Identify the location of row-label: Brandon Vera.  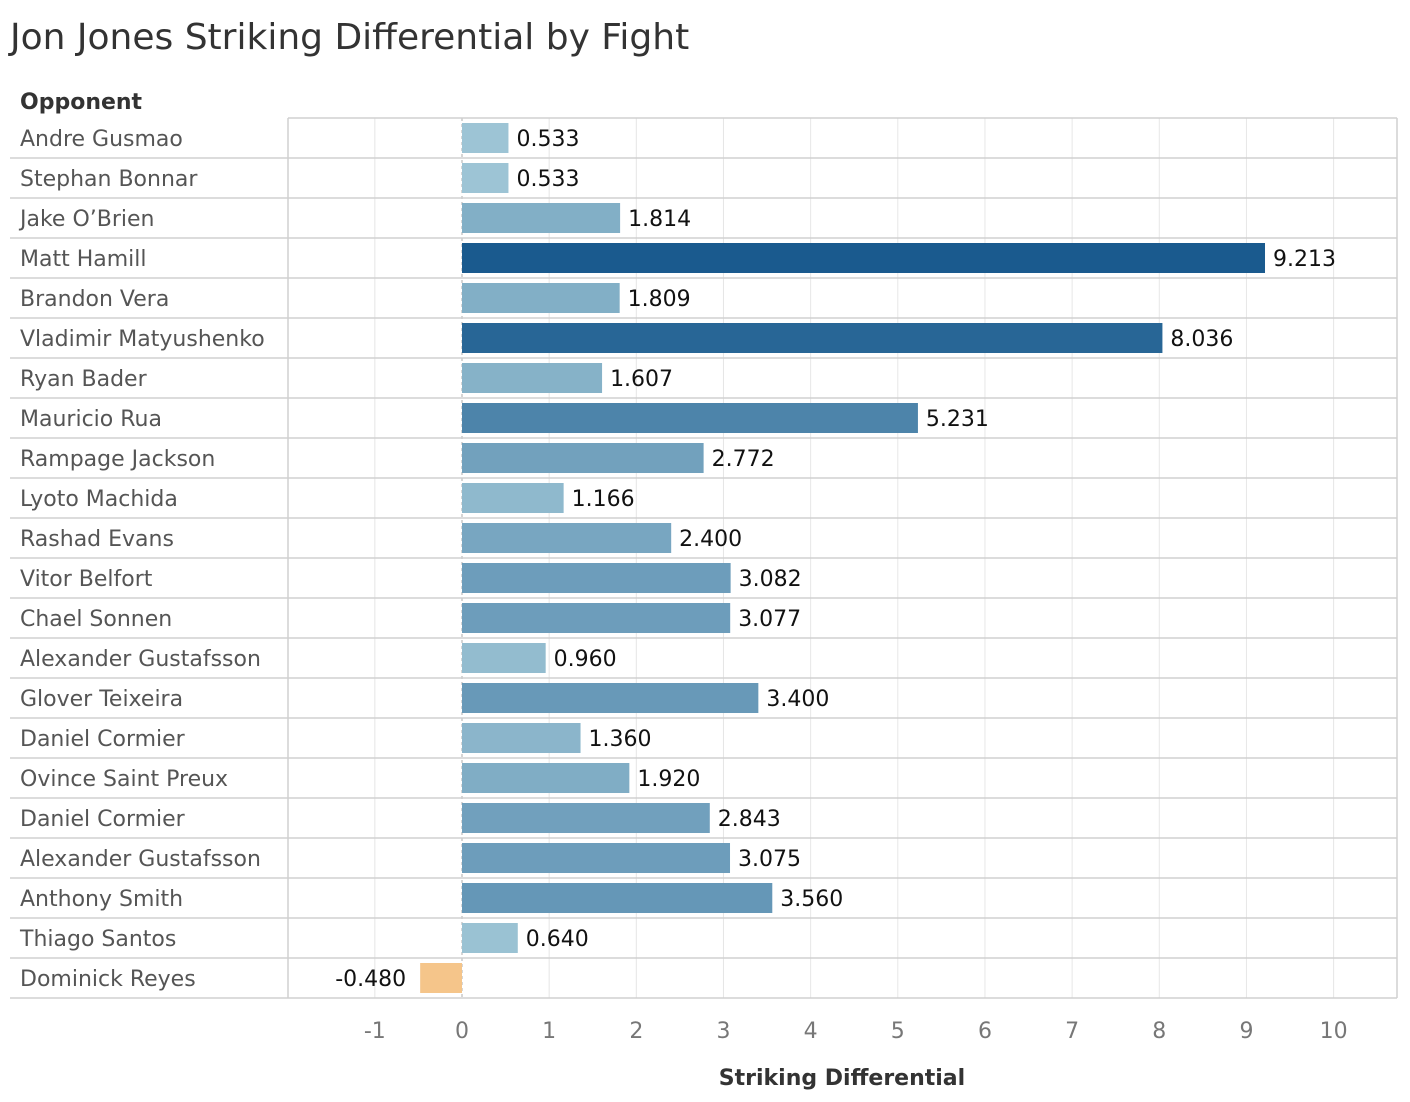
(94, 299).